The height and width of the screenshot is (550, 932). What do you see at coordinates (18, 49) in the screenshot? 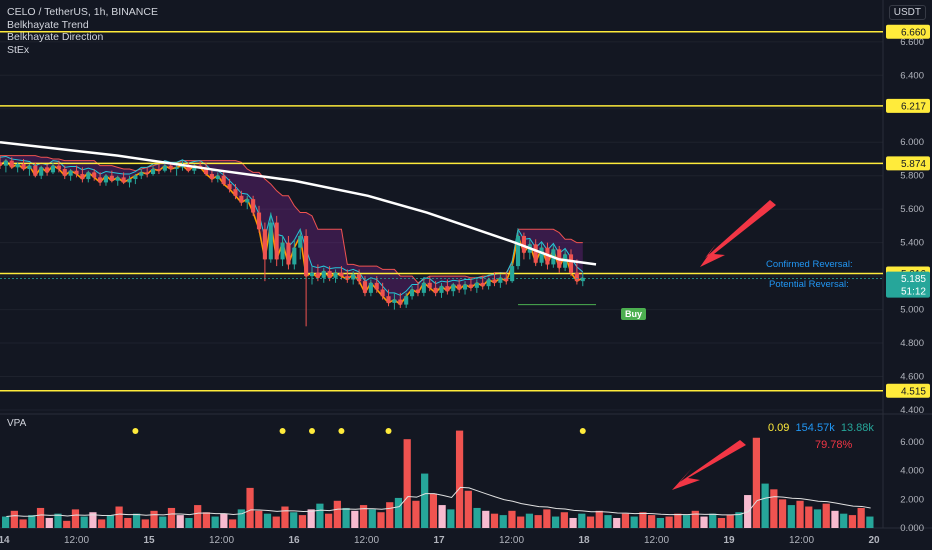
I see `indicator-stex: StEx` at bounding box center [18, 49].